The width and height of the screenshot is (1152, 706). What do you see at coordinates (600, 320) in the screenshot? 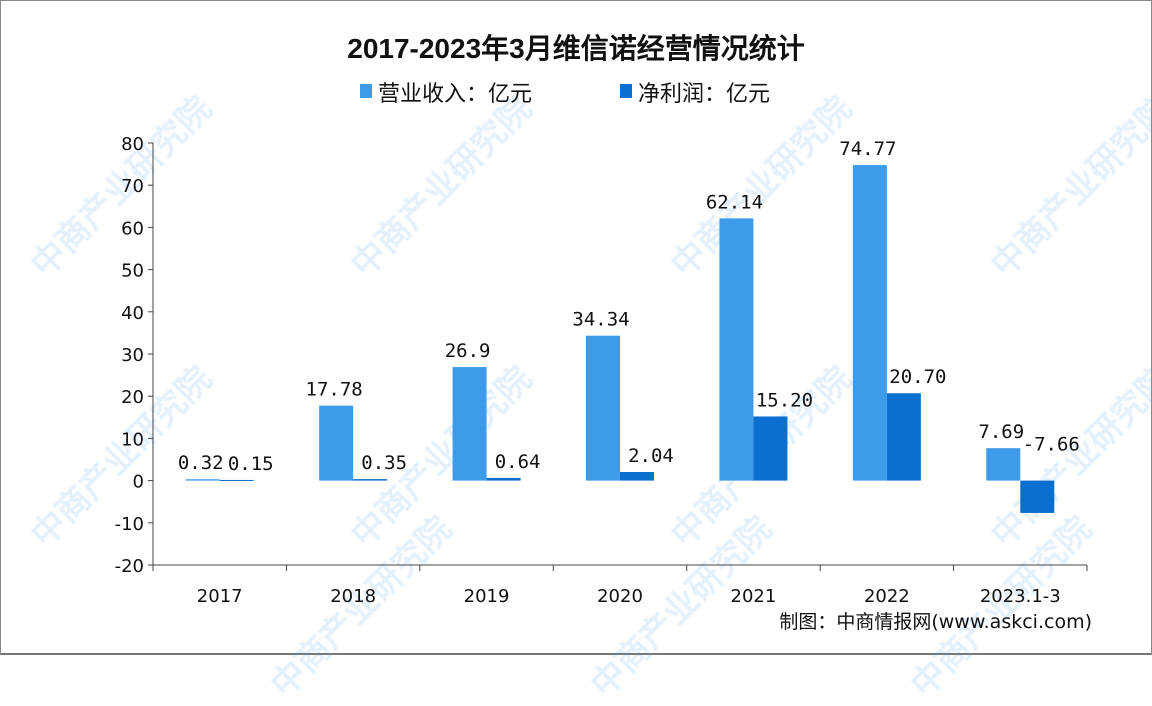
I see `data-label: 34.34` at bounding box center [600, 320].